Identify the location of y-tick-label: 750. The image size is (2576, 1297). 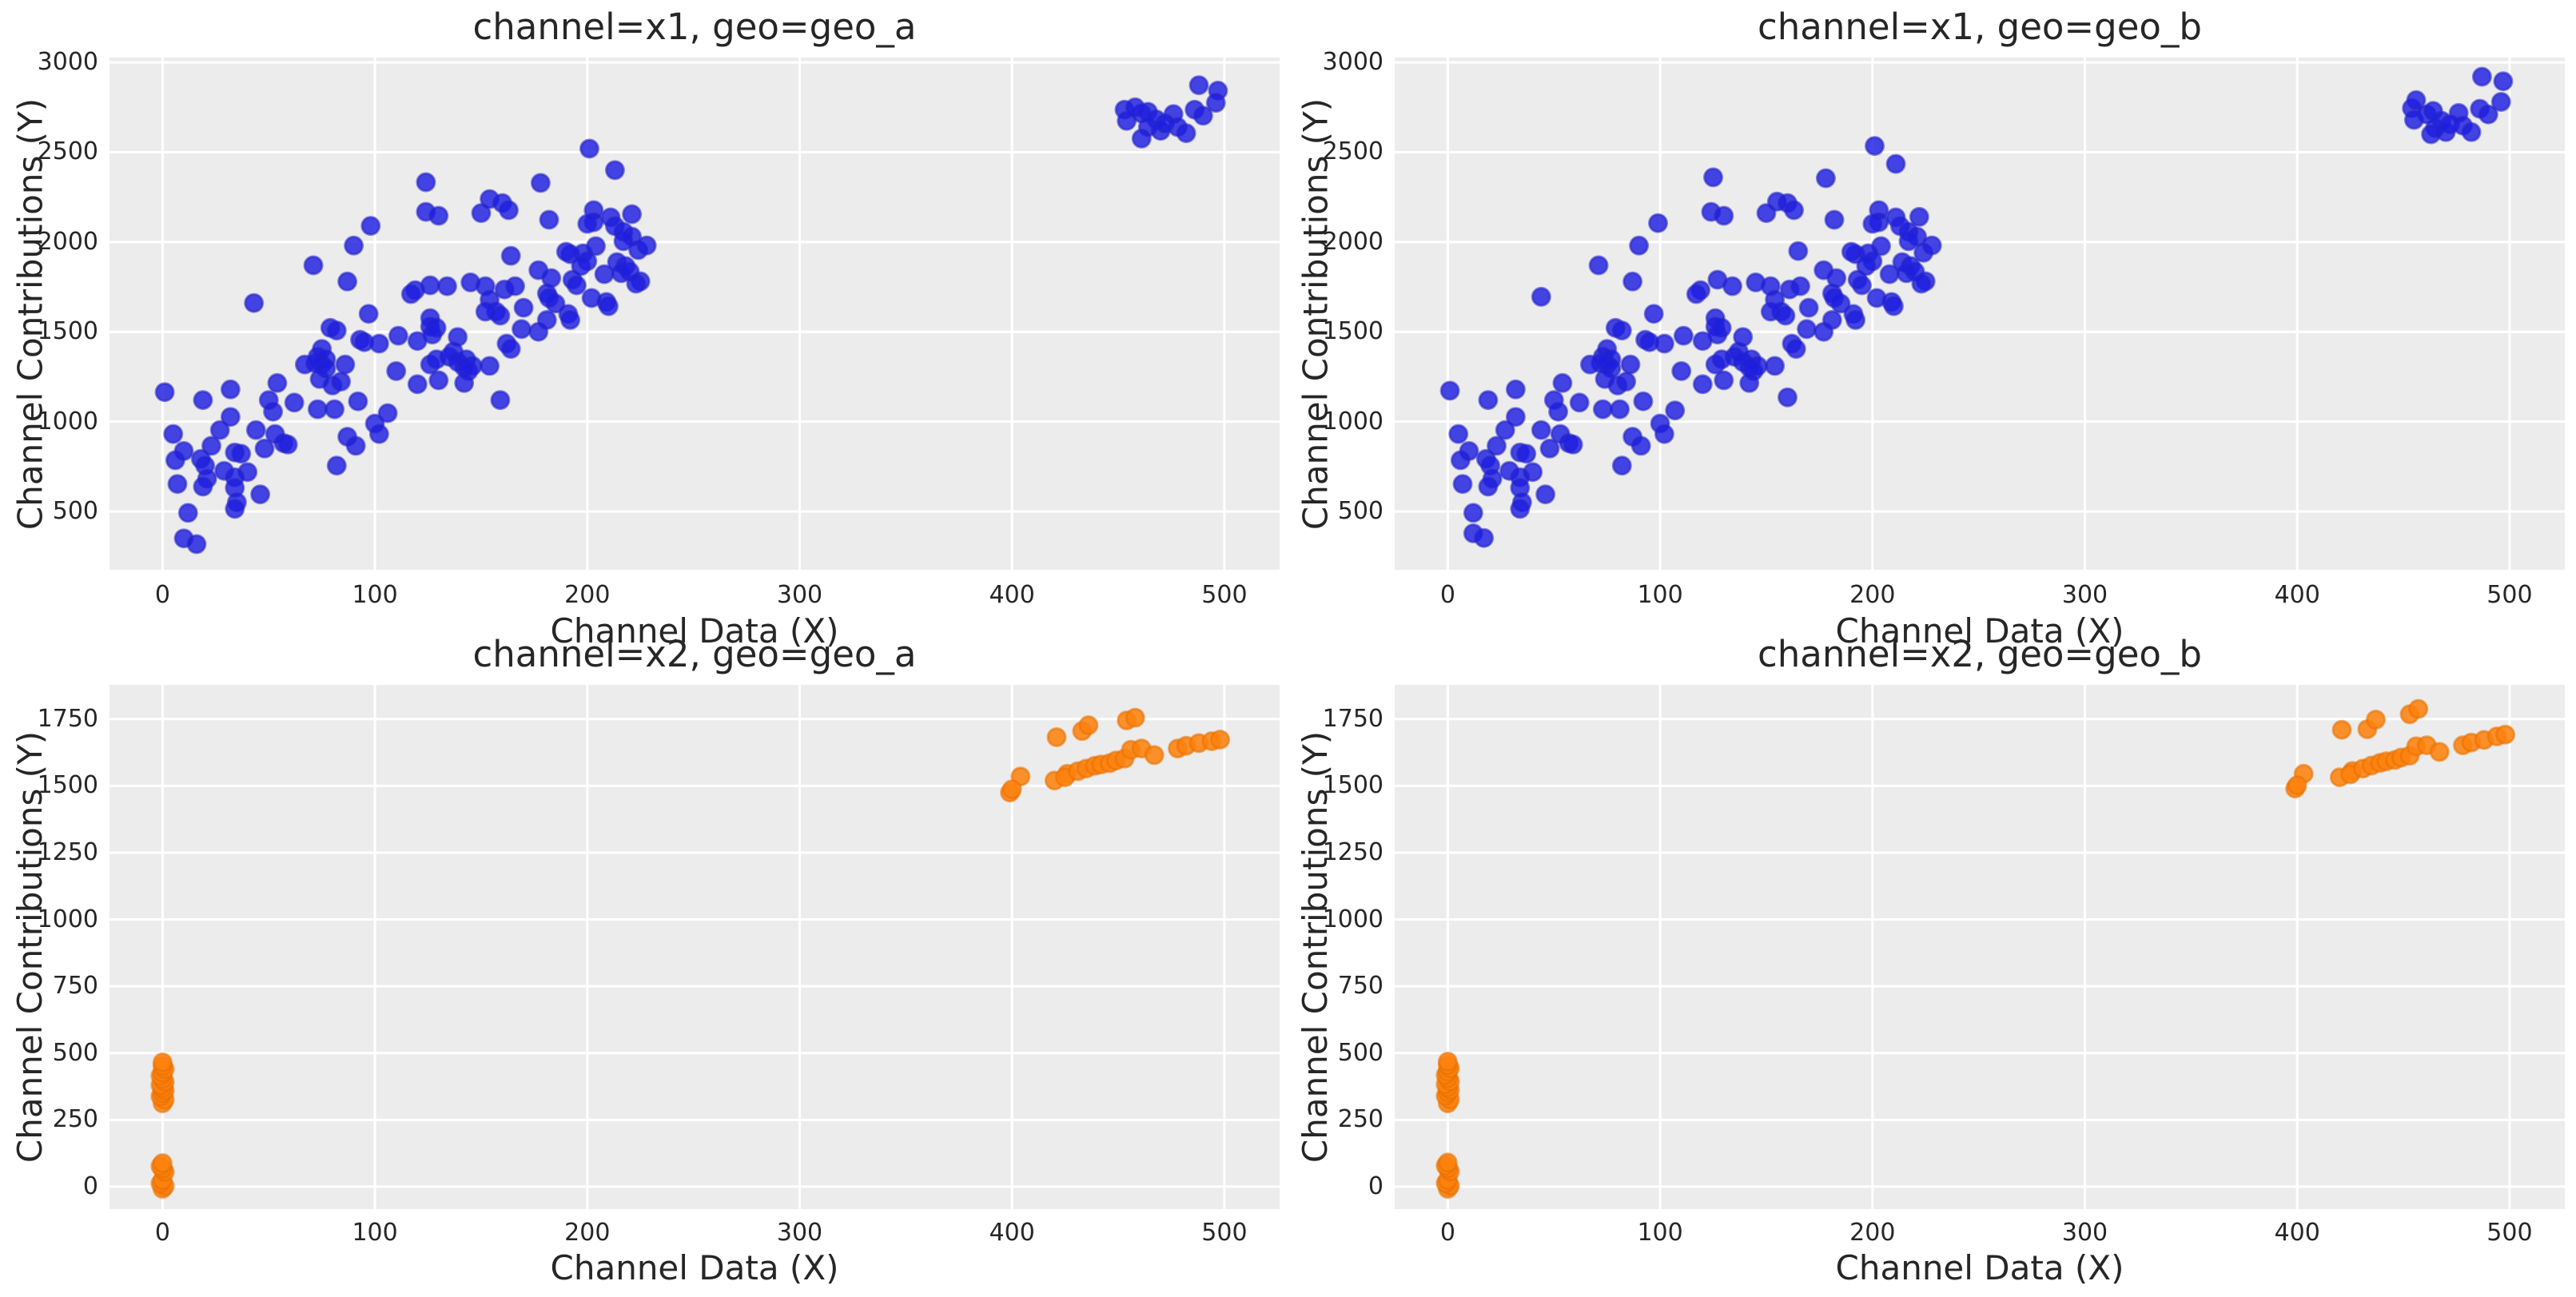
(75, 987).